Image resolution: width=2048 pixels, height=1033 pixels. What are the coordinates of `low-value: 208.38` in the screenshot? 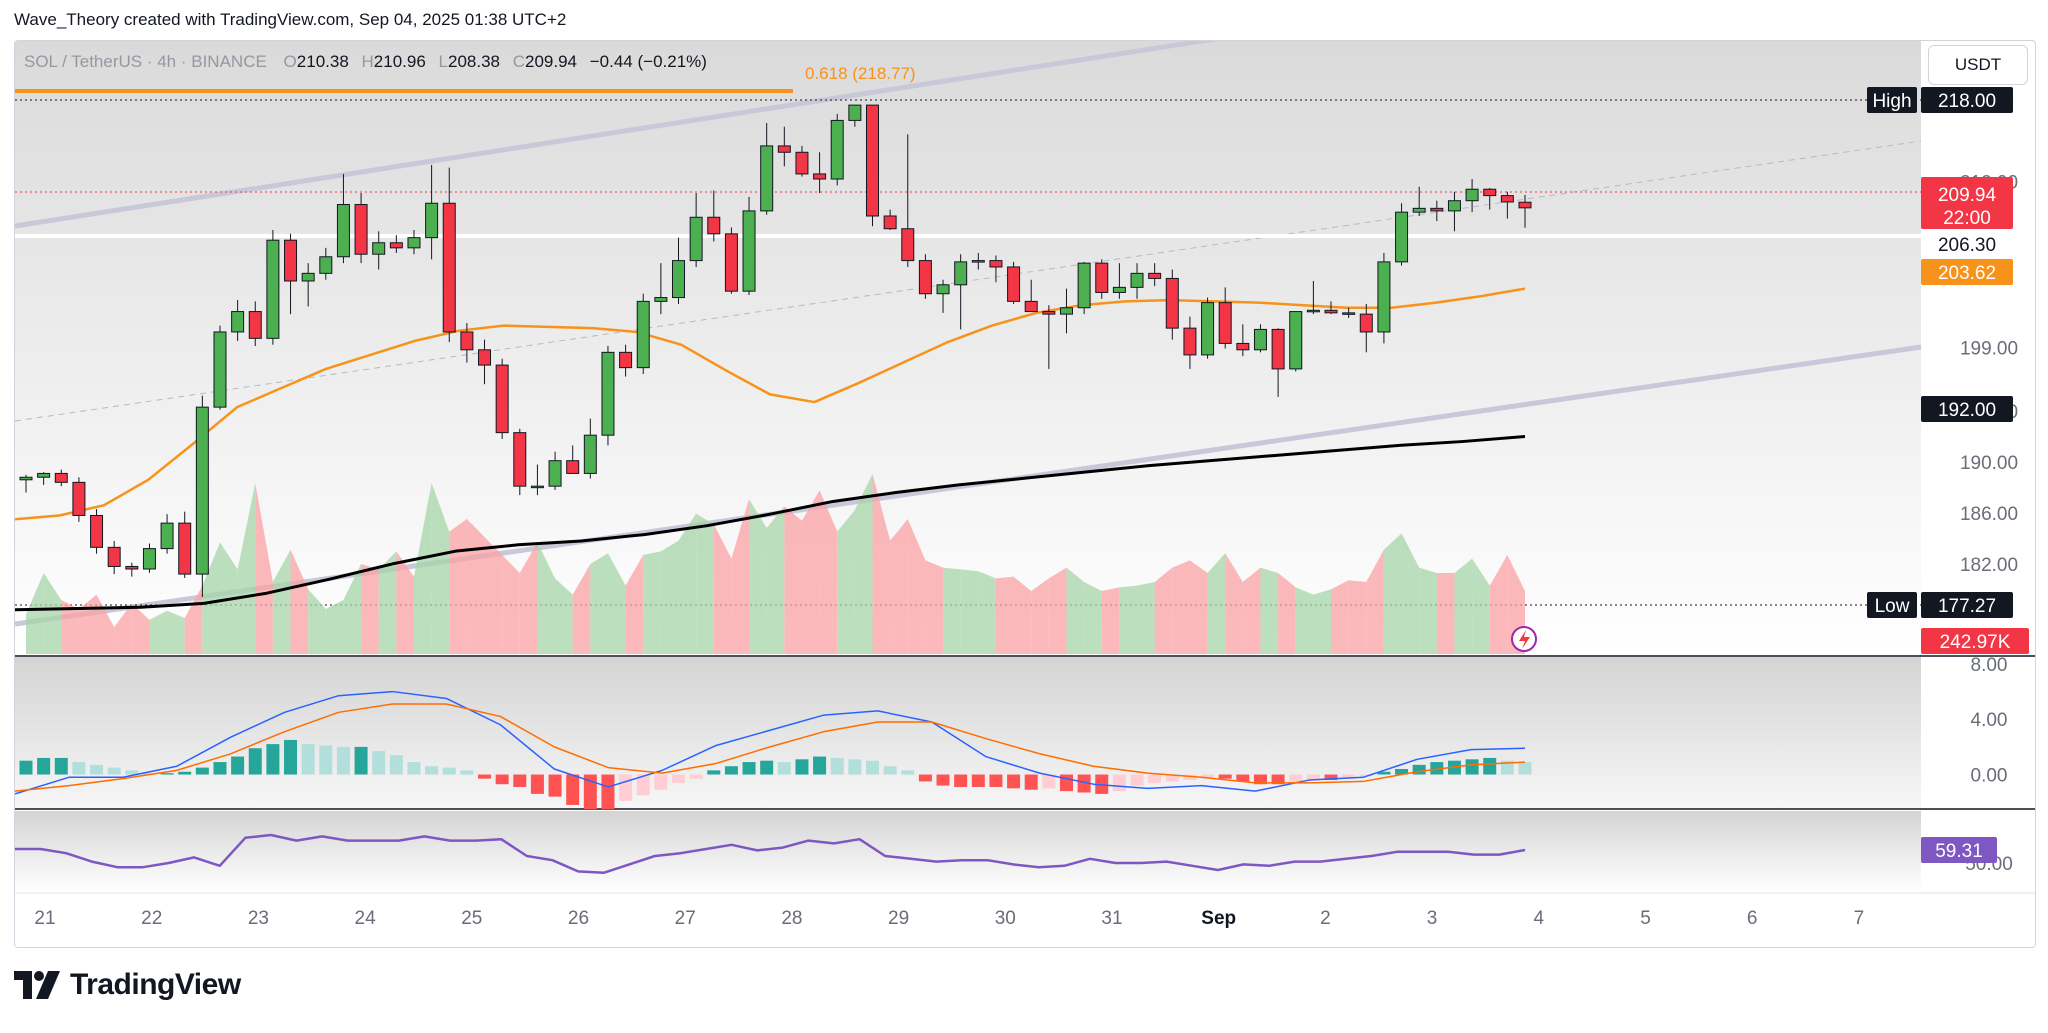 It's located at (474, 61).